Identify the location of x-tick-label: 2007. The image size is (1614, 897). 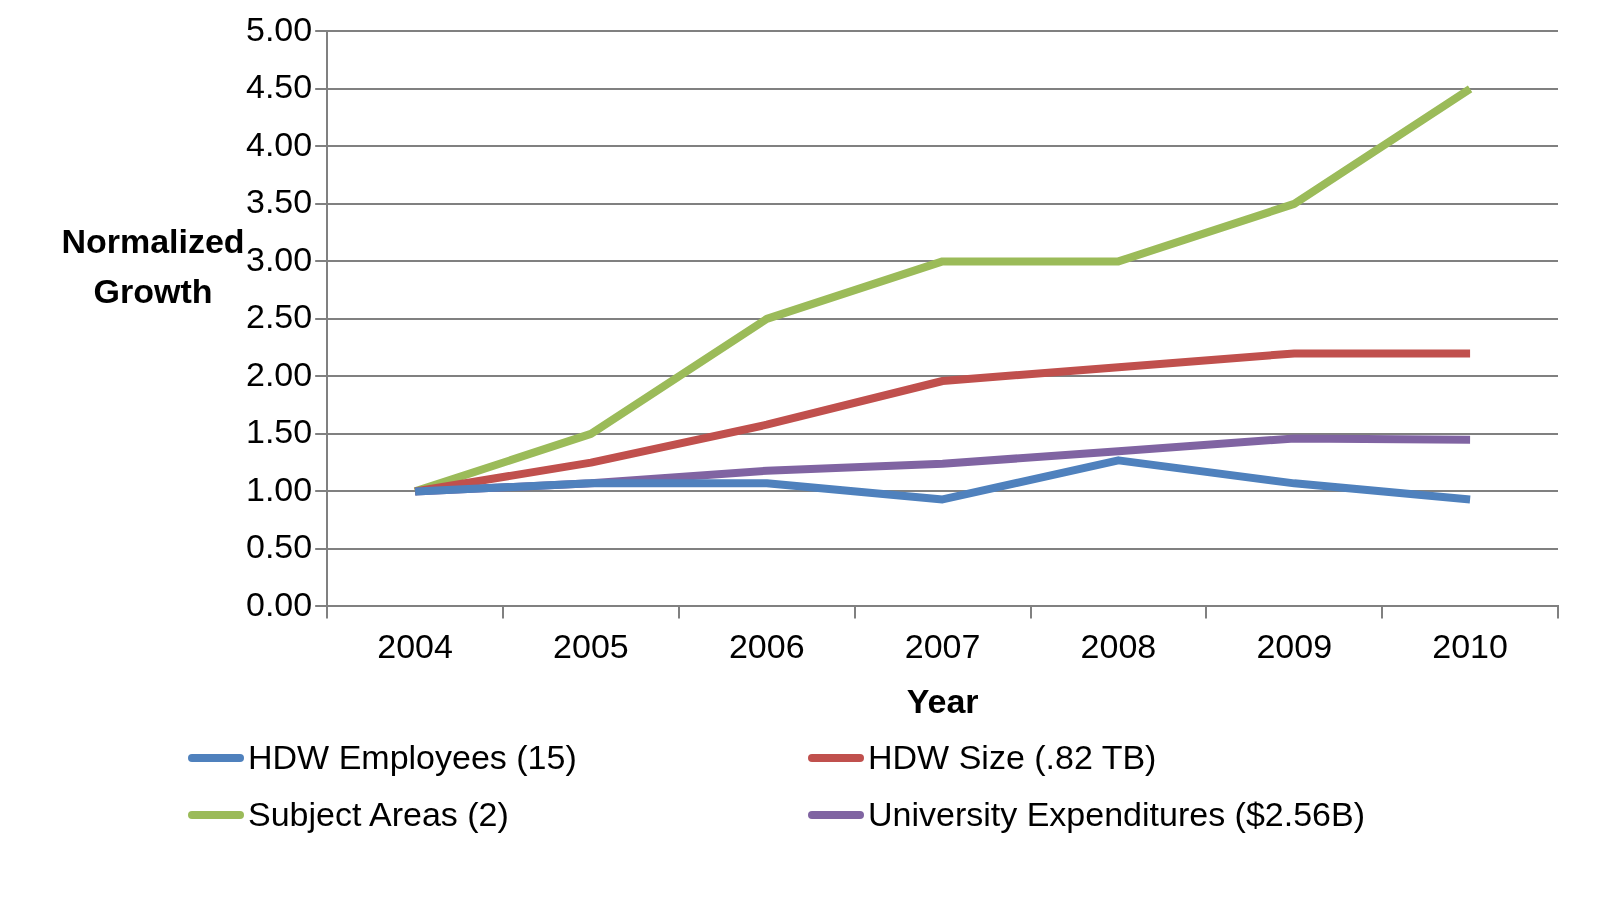
(942, 646).